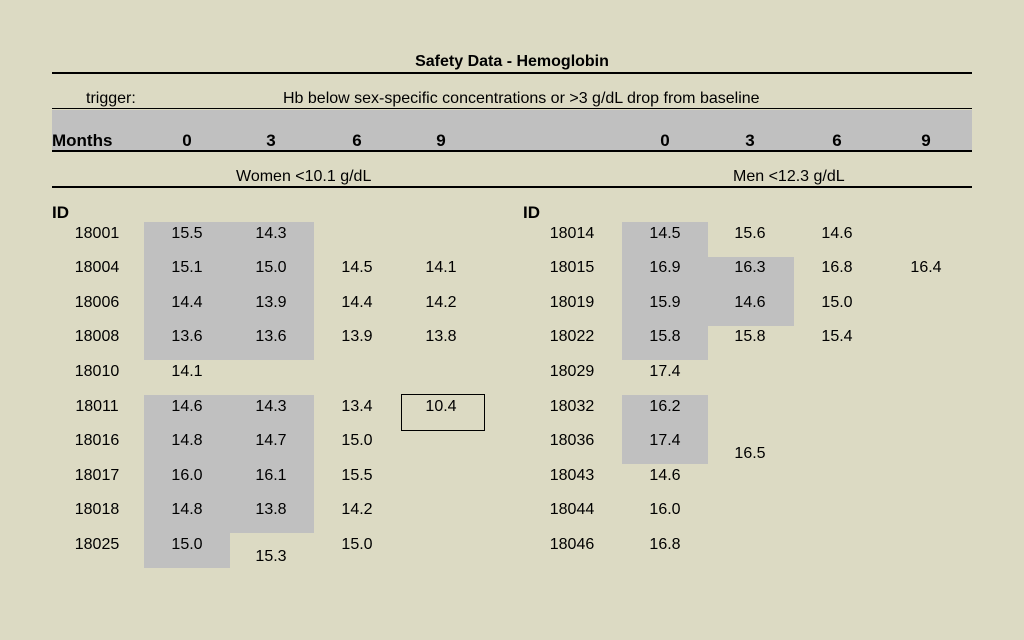  What do you see at coordinates (187, 406) in the screenshot?
I see `women-value: 14.6` at bounding box center [187, 406].